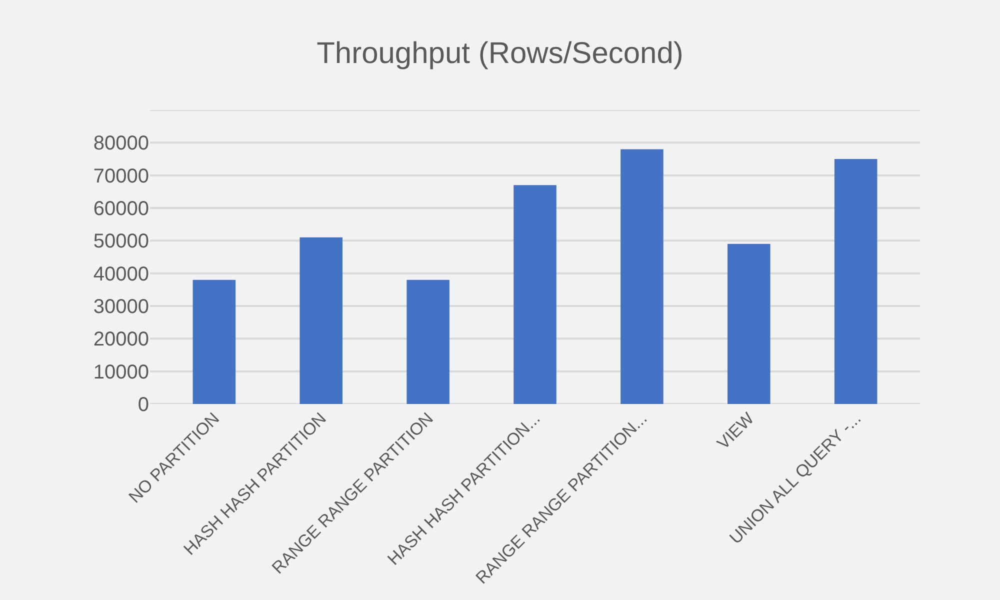 The height and width of the screenshot is (600, 1000). I want to click on y-tick-label: 60000, so click(121, 209).